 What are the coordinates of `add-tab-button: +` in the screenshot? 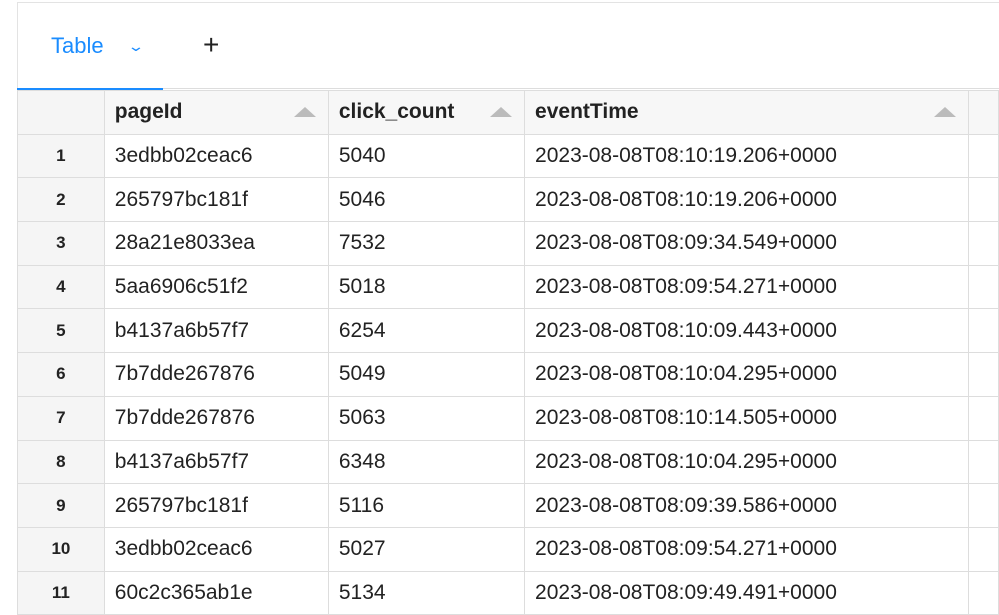 It's located at (211, 45).